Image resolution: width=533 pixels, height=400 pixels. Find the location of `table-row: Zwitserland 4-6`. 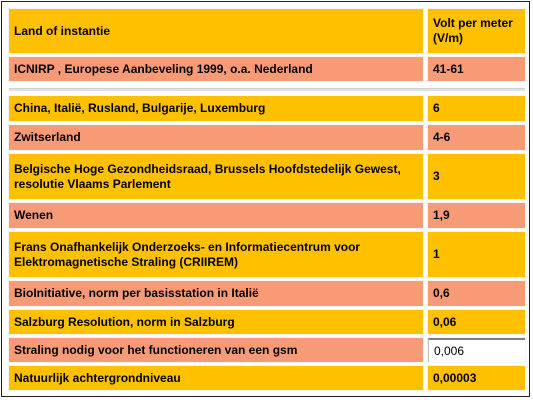

table-row: Zwitserland 4-6 is located at coordinates (267, 137).